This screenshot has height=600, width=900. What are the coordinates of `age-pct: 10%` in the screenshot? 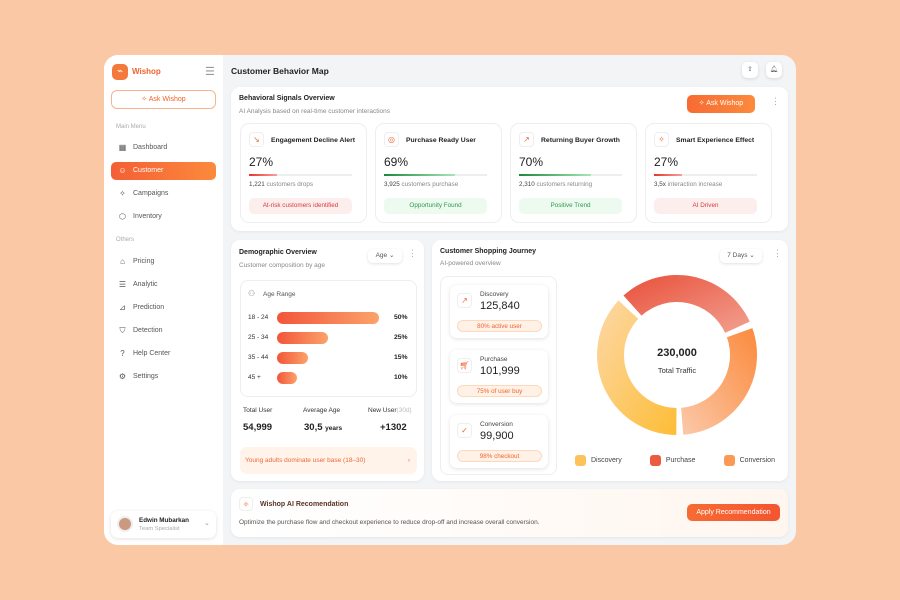 It's located at (401, 377).